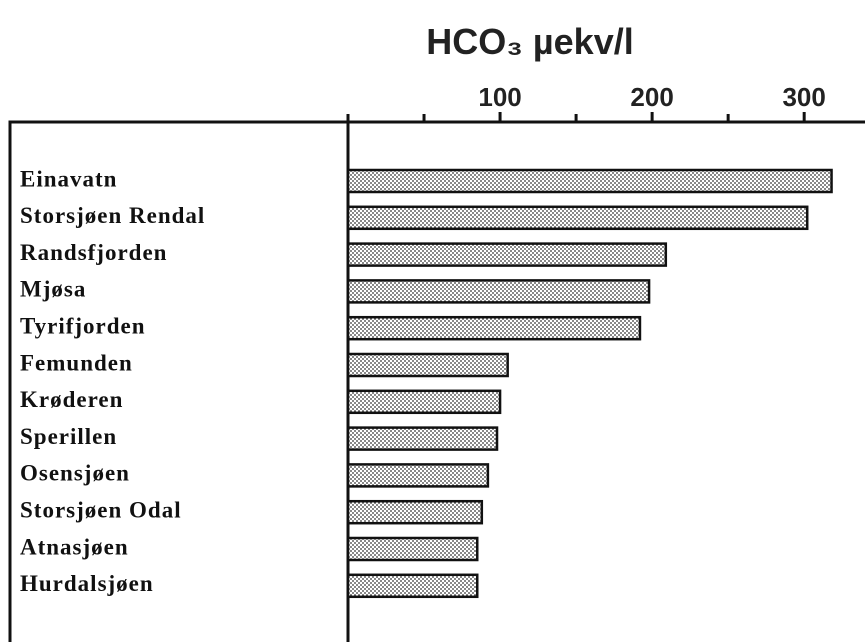 Image resolution: width=865 pixels, height=642 pixels. Describe the element at coordinates (101, 509) in the screenshot. I see `category-label: Storsjøen Odal` at that location.